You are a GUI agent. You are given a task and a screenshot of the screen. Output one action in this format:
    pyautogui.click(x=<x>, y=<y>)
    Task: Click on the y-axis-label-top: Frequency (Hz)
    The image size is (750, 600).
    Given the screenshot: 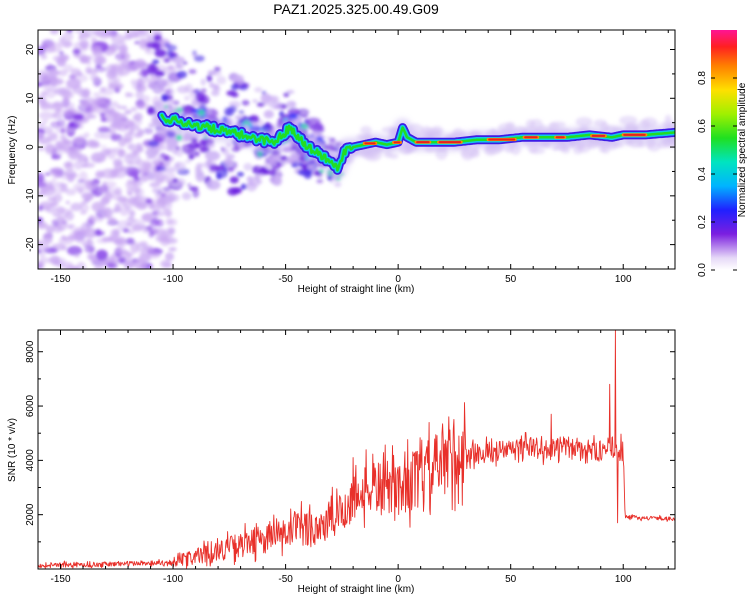 What is the action you would take?
    pyautogui.click(x=12, y=150)
    